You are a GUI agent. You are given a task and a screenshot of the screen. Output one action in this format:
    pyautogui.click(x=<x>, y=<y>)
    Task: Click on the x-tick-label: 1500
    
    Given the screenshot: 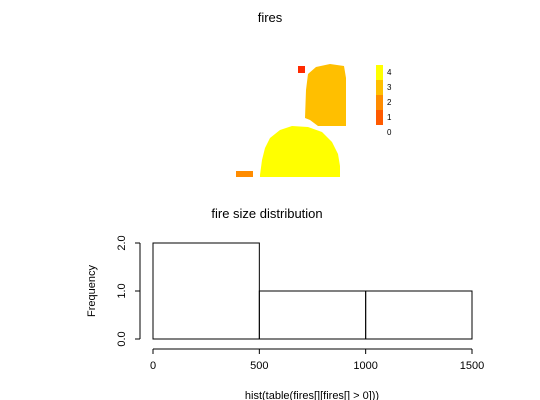 What is the action you would take?
    pyautogui.click(x=472, y=366)
    